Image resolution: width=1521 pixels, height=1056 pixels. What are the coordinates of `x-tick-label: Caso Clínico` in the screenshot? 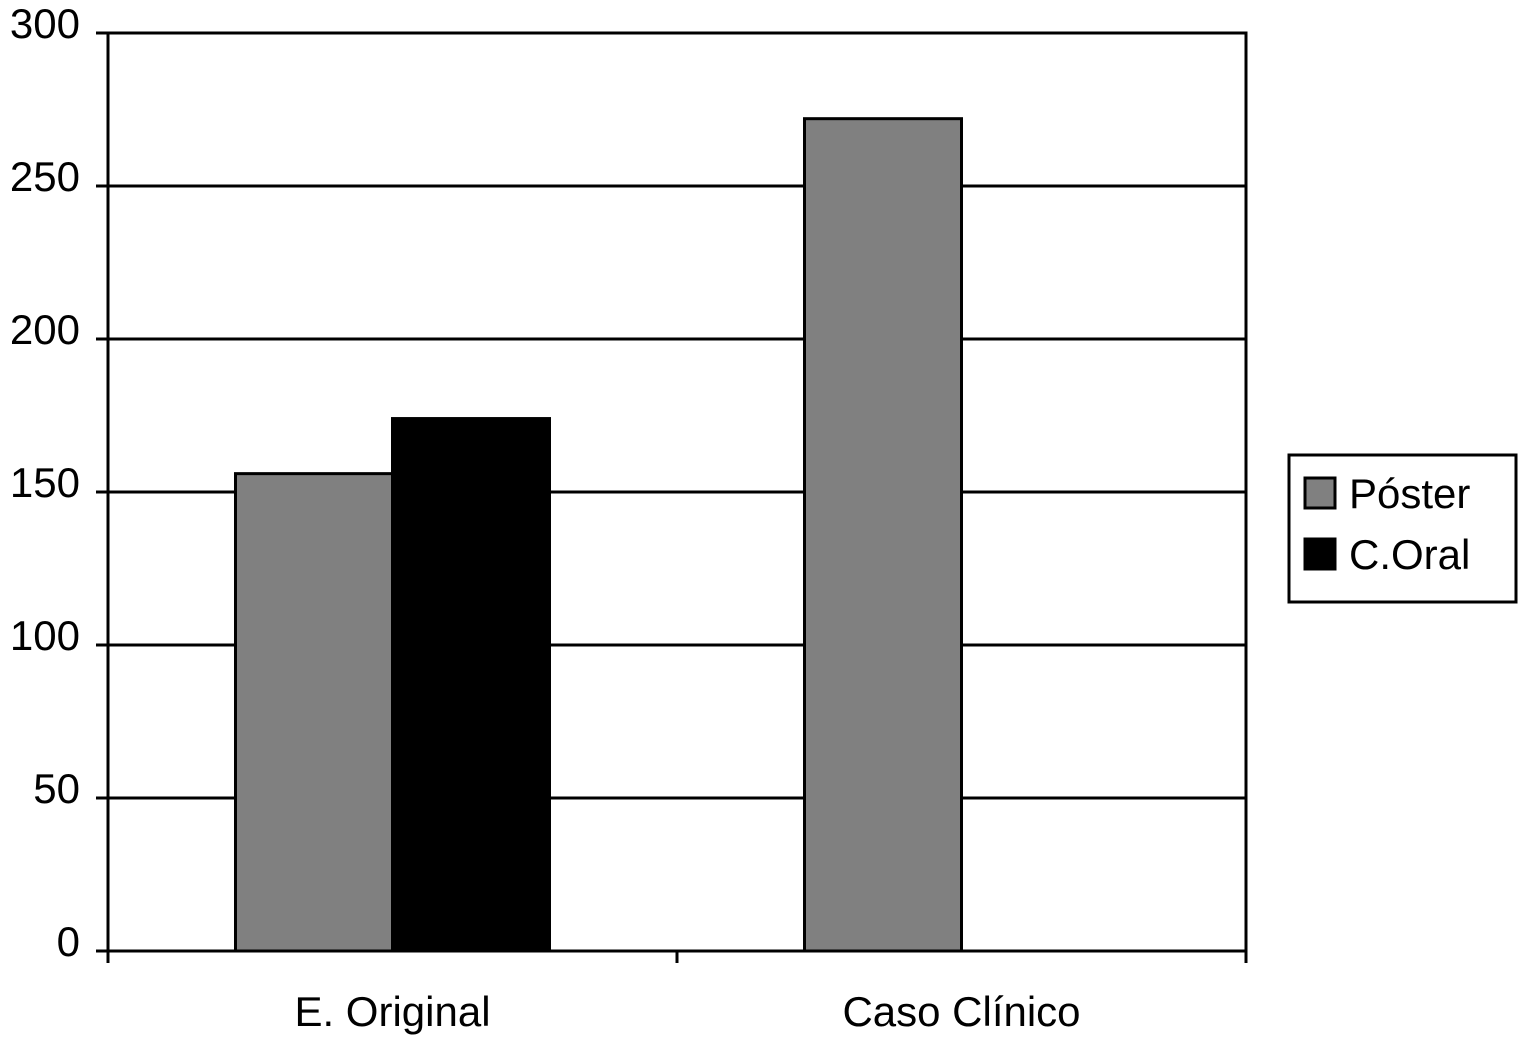 It's located at (961, 1011).